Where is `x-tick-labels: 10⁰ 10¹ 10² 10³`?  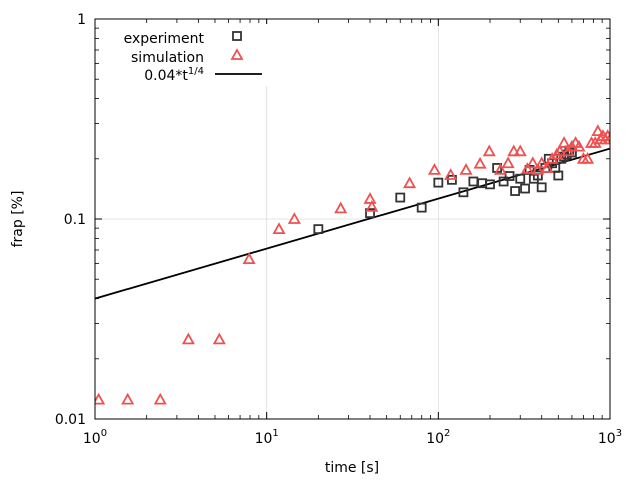 x-tick-labels: 10⁰ 10¹ 10² 10³ is located at coordinates (352, 437).